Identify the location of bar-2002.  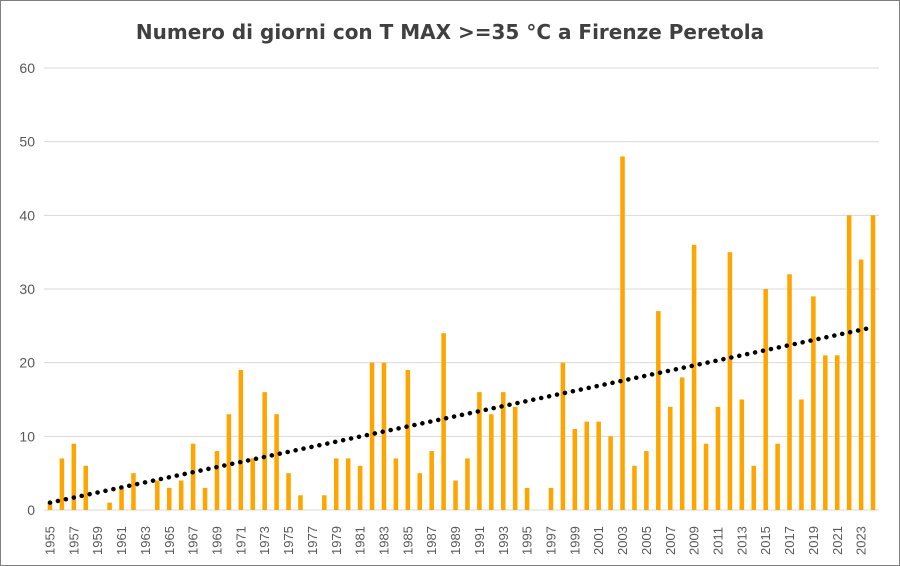
(610, 473).